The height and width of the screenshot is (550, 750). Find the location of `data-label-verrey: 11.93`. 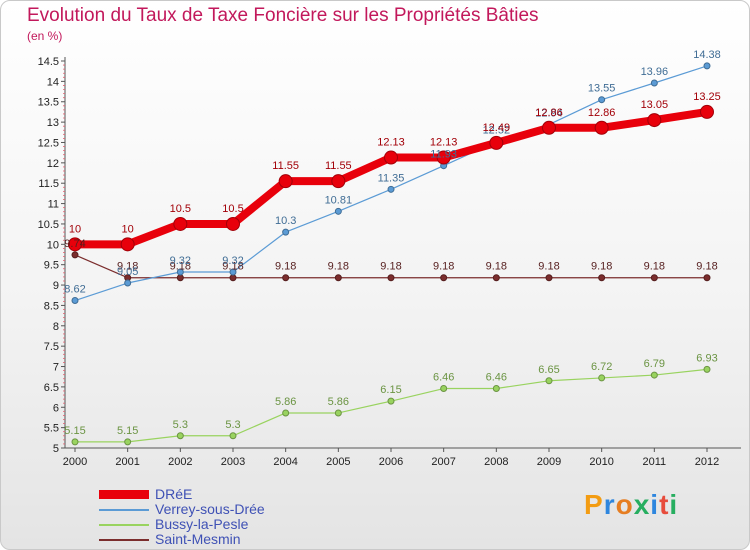

data-label-verrey: 11.93 is located at coordinates (443, 155).